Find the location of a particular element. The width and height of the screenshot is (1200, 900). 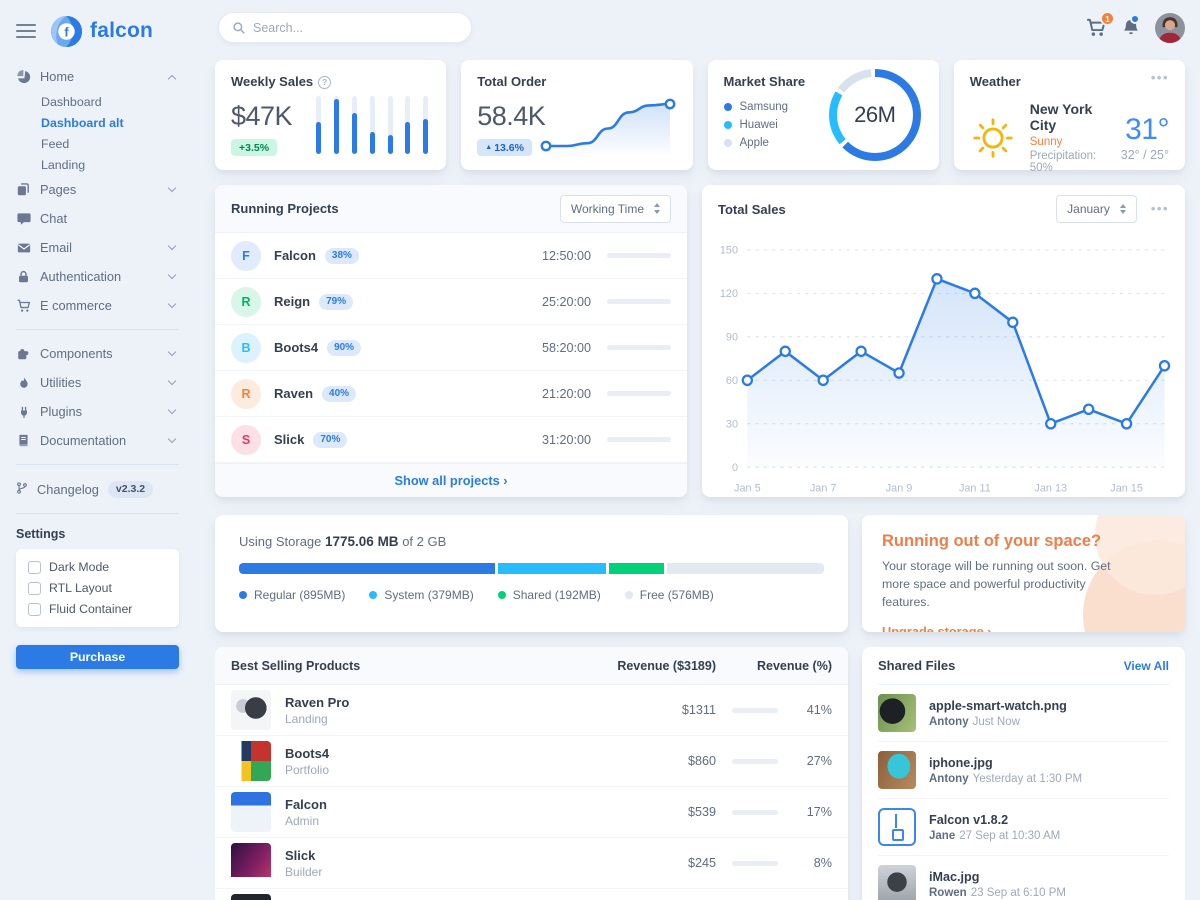

svg-text: Jan 7 is located at coordinates (823, 488).